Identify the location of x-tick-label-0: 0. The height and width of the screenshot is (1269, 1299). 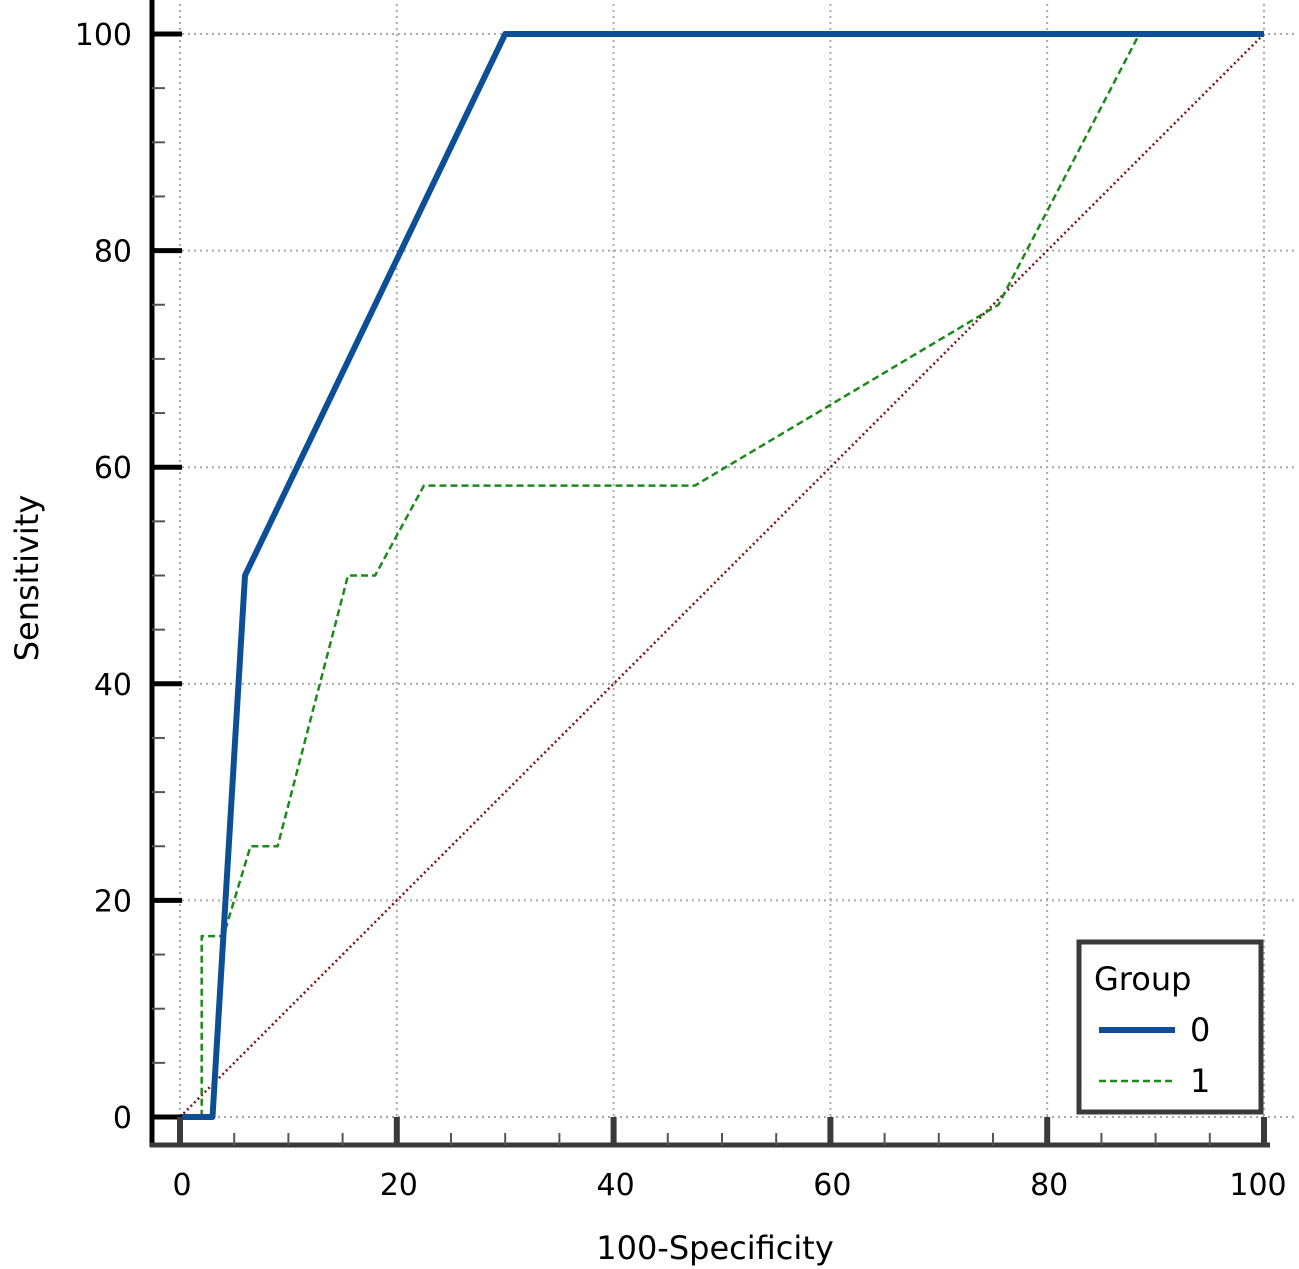
(181, 1185).